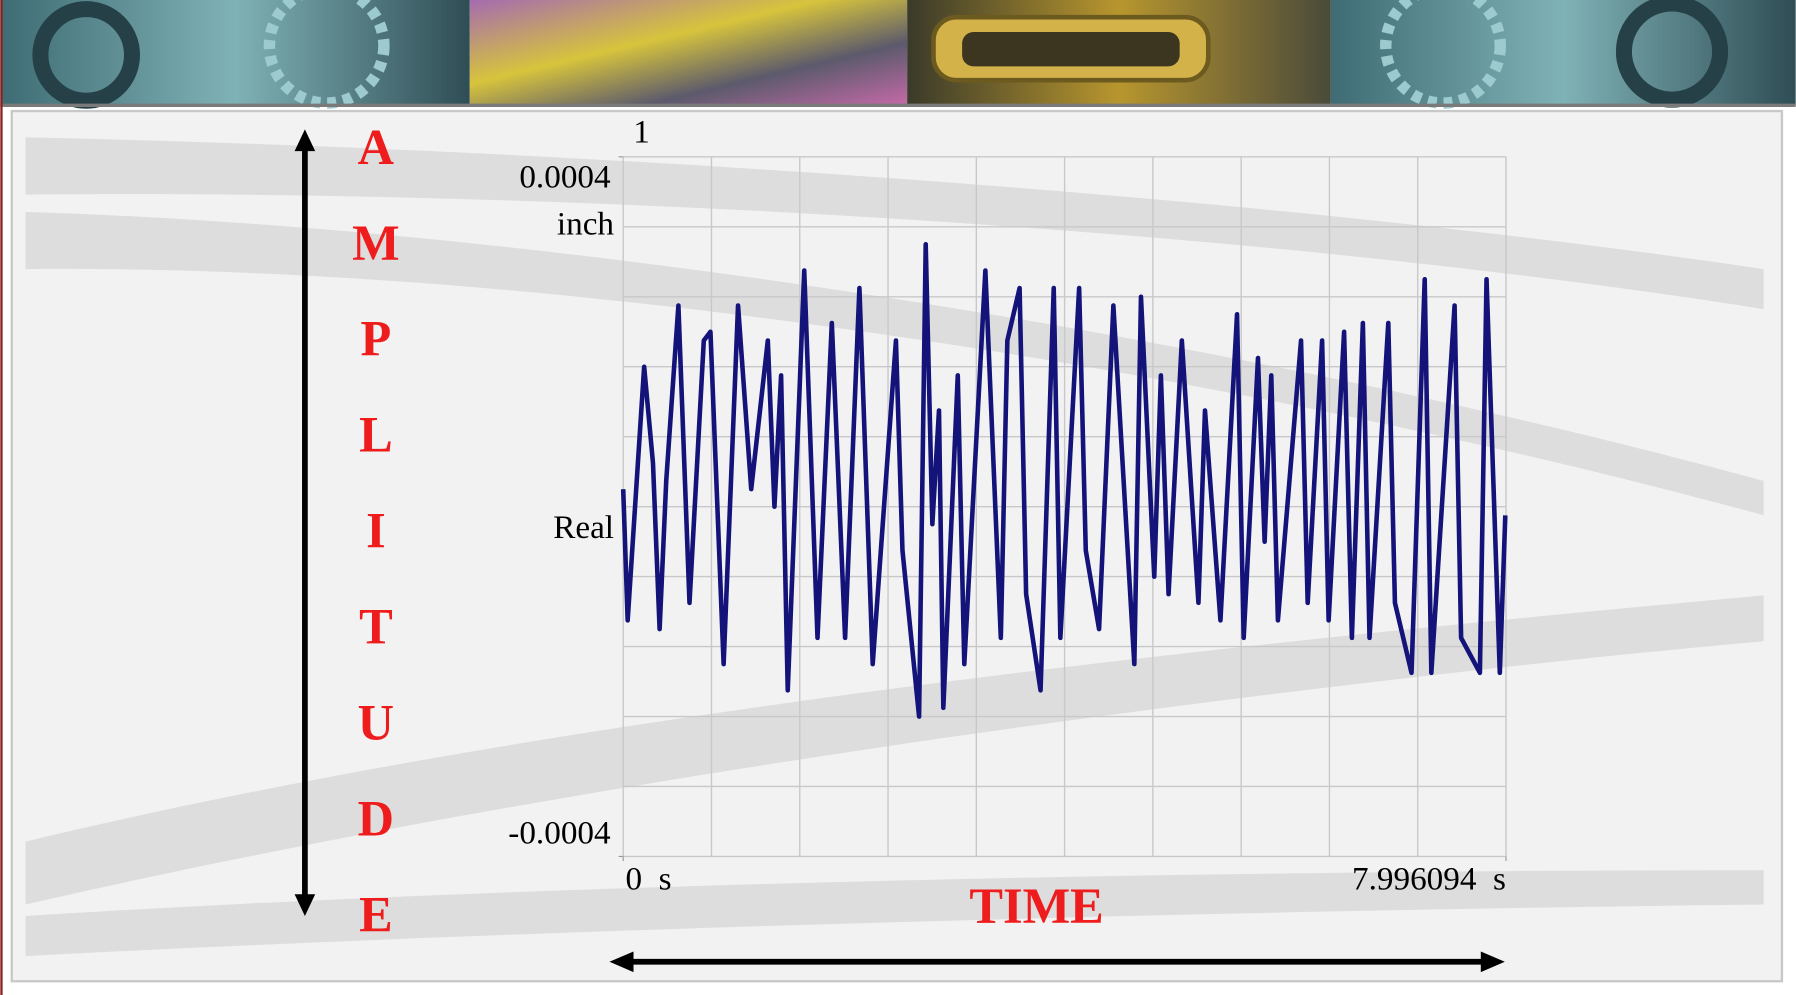  I want to click on amplitude-letter: I, so click(376, 531).